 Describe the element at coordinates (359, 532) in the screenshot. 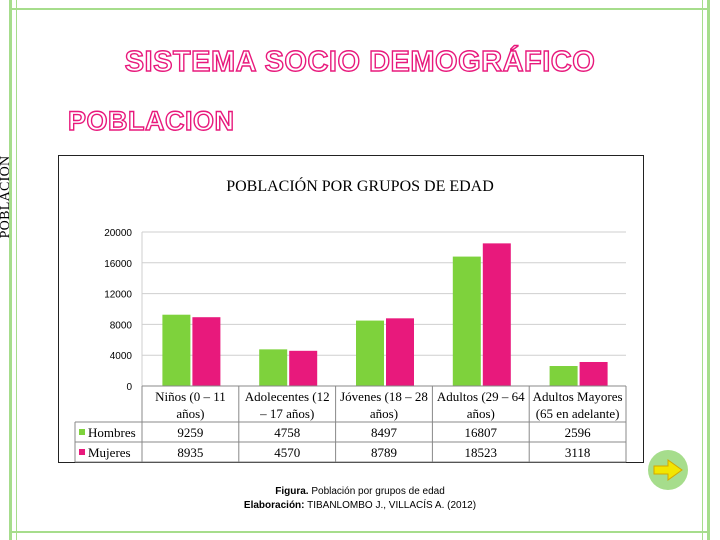

I see `frame-line-bottom` at that location.